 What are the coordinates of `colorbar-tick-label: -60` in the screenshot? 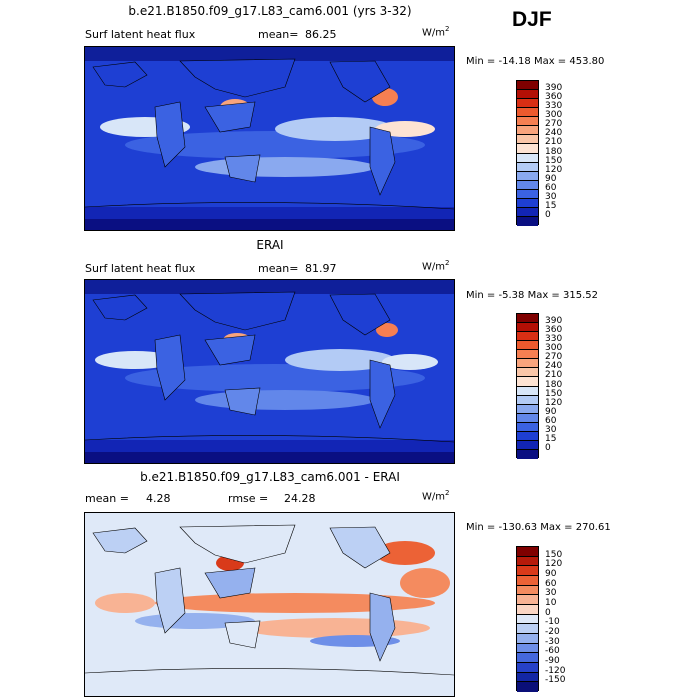 It's located at (552, 651).